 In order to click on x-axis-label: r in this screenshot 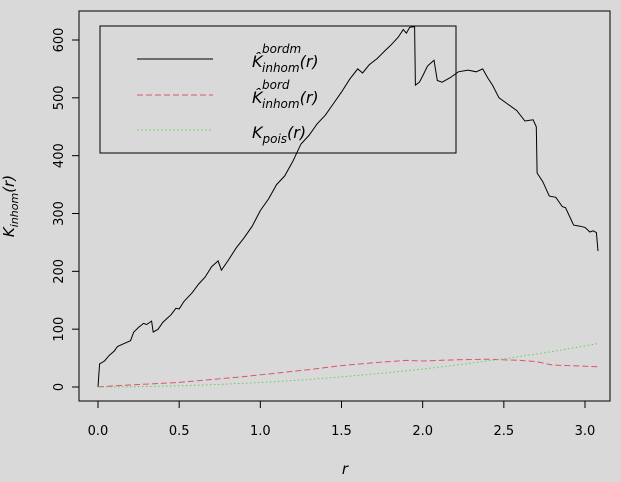, I will do `click(345, 469)`.